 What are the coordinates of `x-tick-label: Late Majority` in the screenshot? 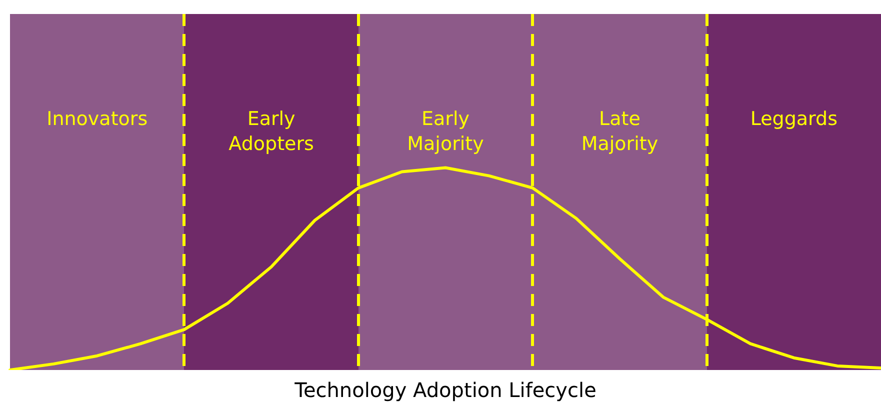 It's located at (619, 131).